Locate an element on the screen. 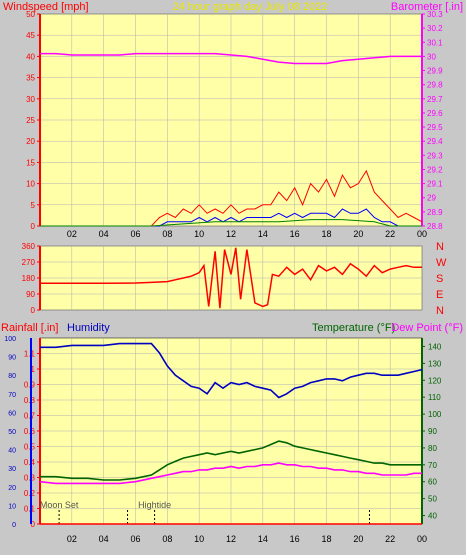 This screenshot has width=466, height=555. wind-left-tick-label: 35 is located at coordinates (30, 78).